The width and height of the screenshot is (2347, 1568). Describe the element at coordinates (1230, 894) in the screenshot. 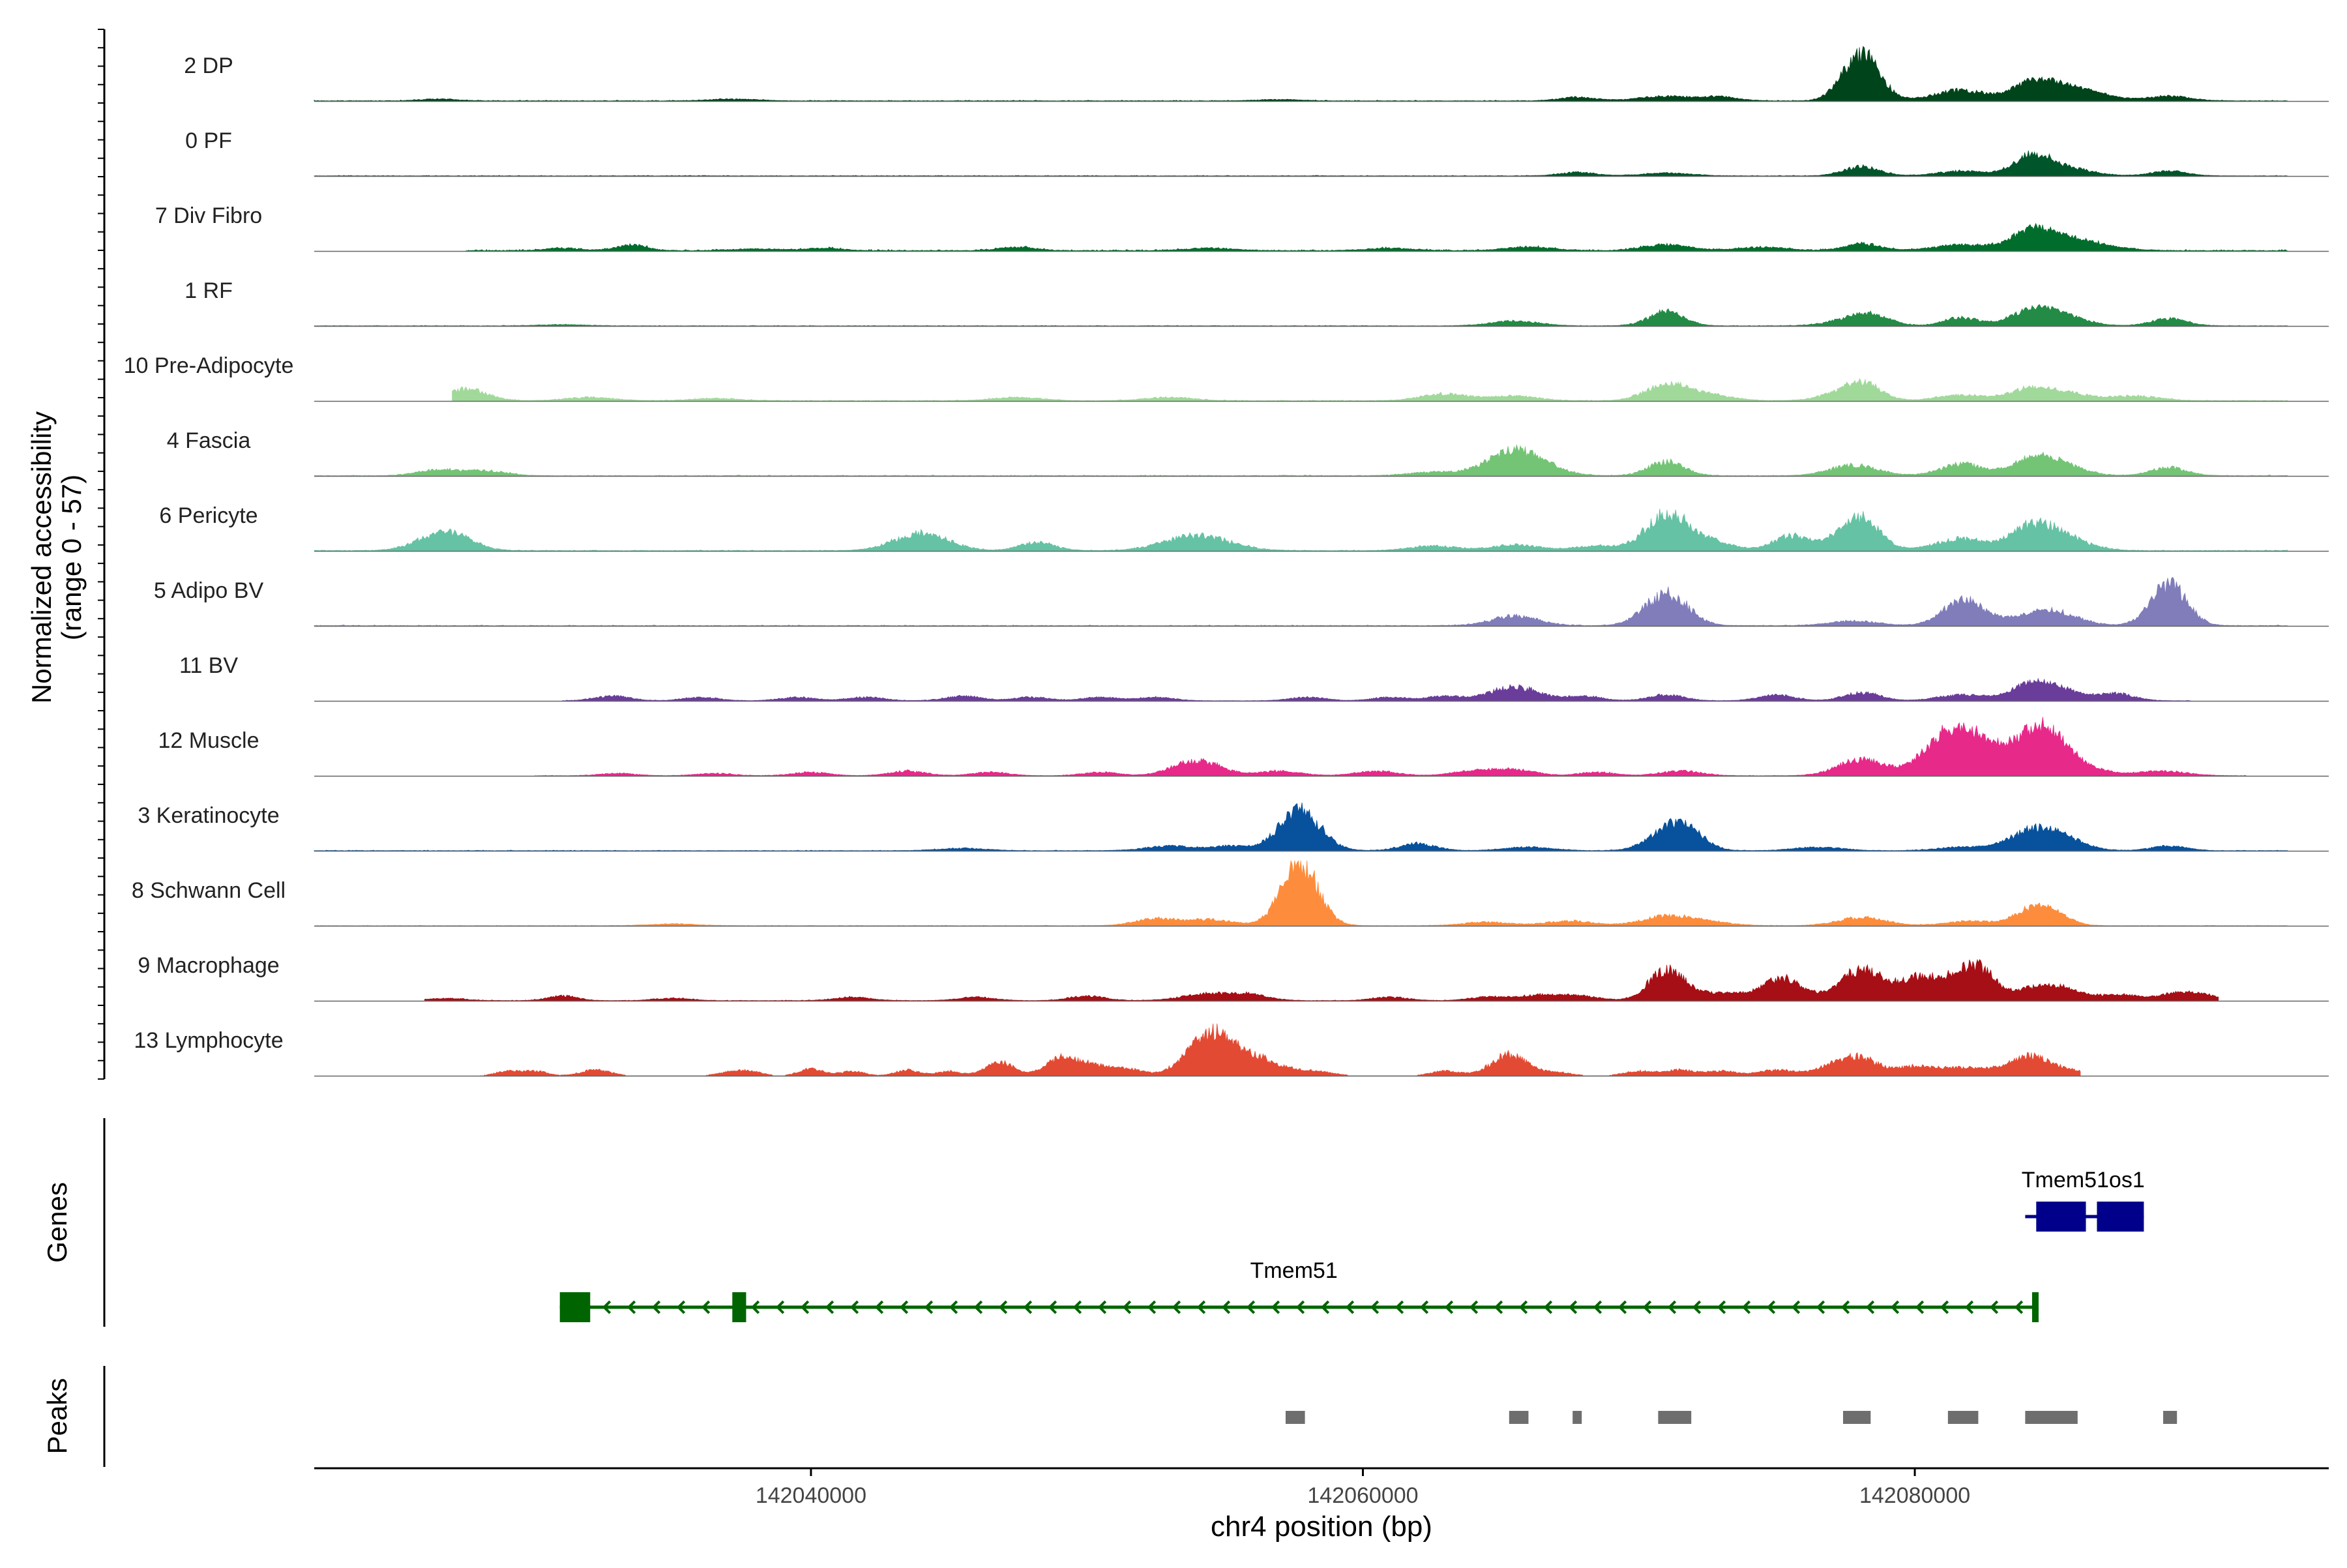

I see `track-11: 8 Schwann Cell` at that location.